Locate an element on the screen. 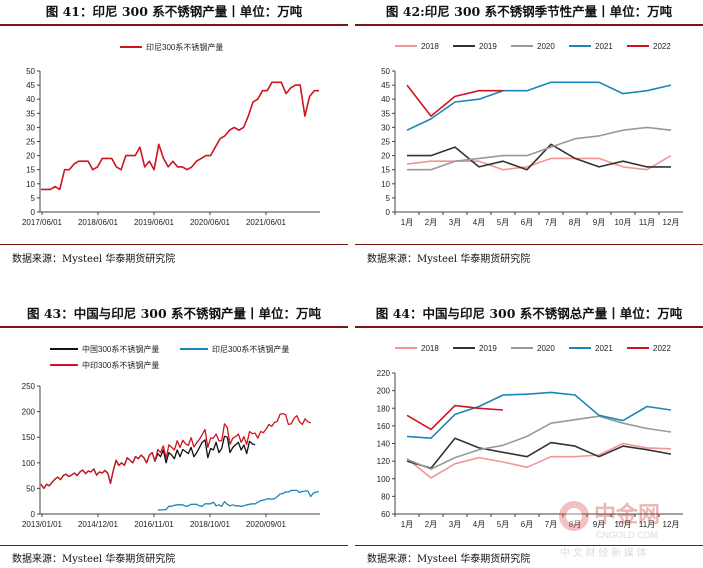 This screenshot has height=568, width=703. x-tick-label: 2016/11/01 is located at coordinates (154, 524).